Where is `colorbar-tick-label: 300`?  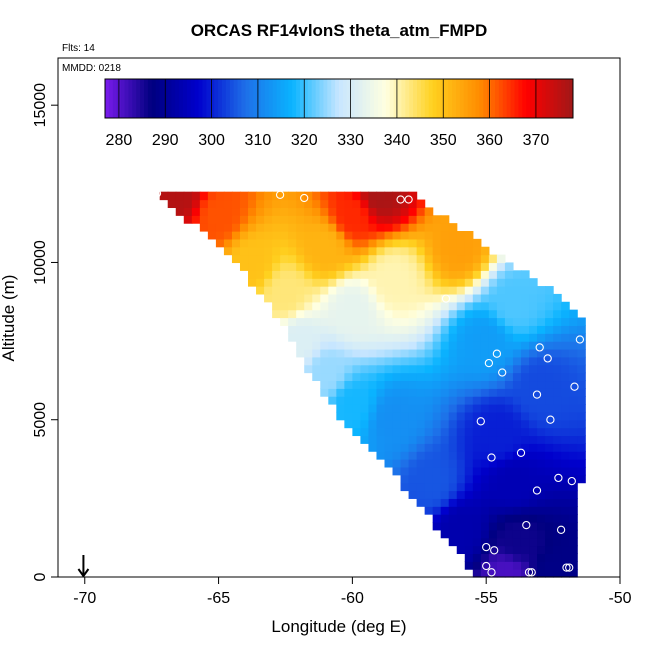
colorbar-tick-label: 300 is located at coordinates (211, 140).